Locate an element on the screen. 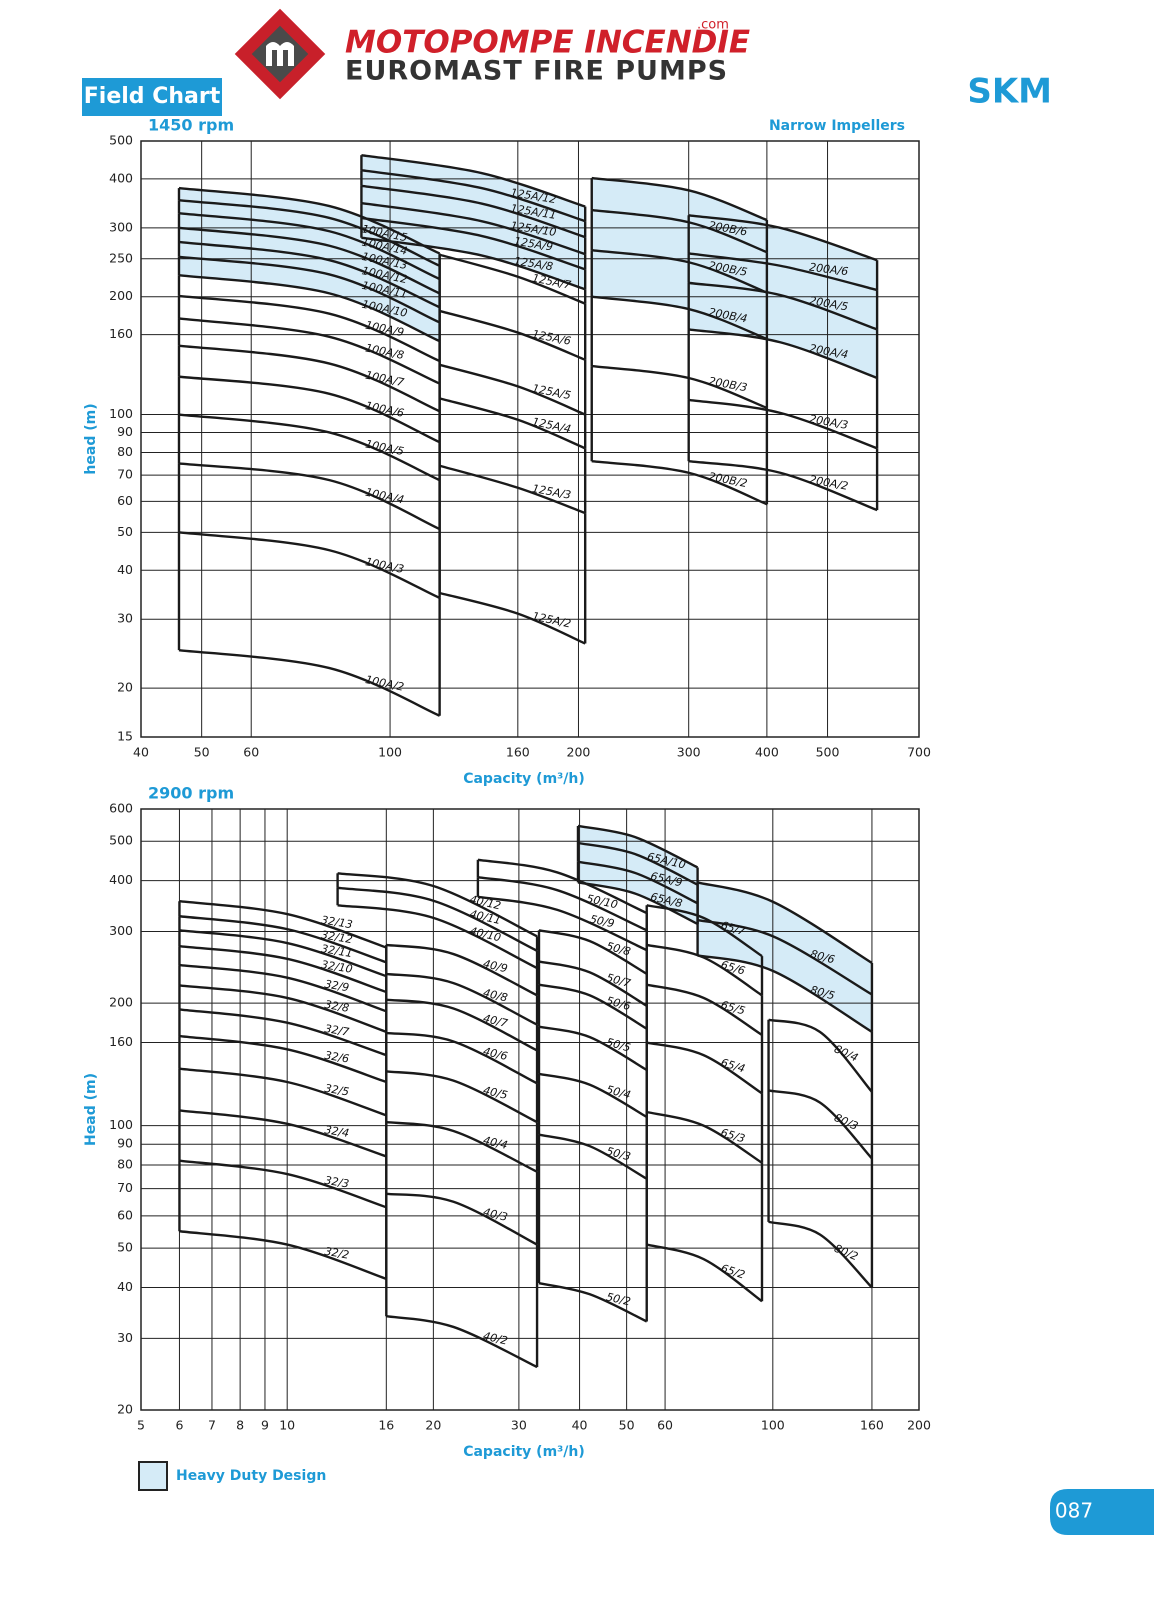 This screenshot has height=1604, width=1154. curve-label: 50/3 is located at coordinates (618, 1154).